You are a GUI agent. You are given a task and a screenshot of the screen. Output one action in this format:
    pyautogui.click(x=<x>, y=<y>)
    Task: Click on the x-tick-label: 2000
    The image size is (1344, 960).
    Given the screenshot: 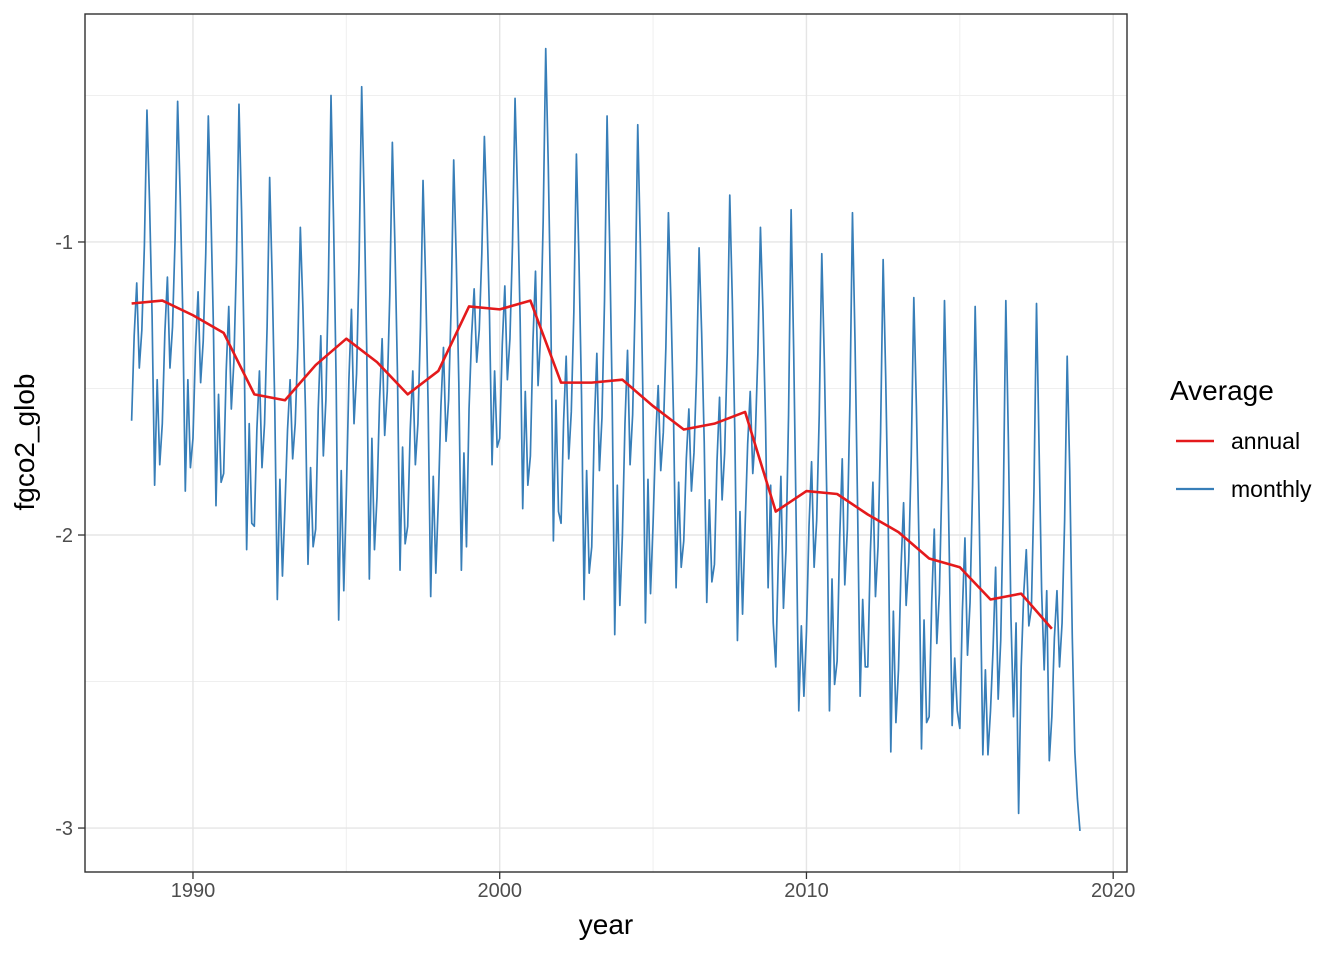 What is the action you would take?
    pyautogui.click(x=499, y=891)
    